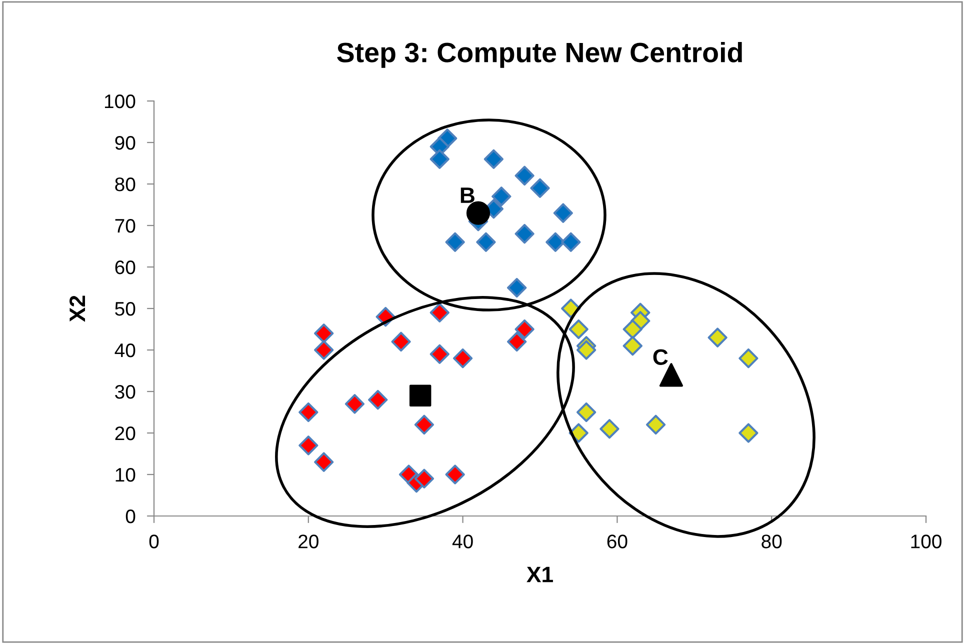  Describe the element at coordinates (125, 309) in the screenshot. I see `y-tick-label: 50` at that location.